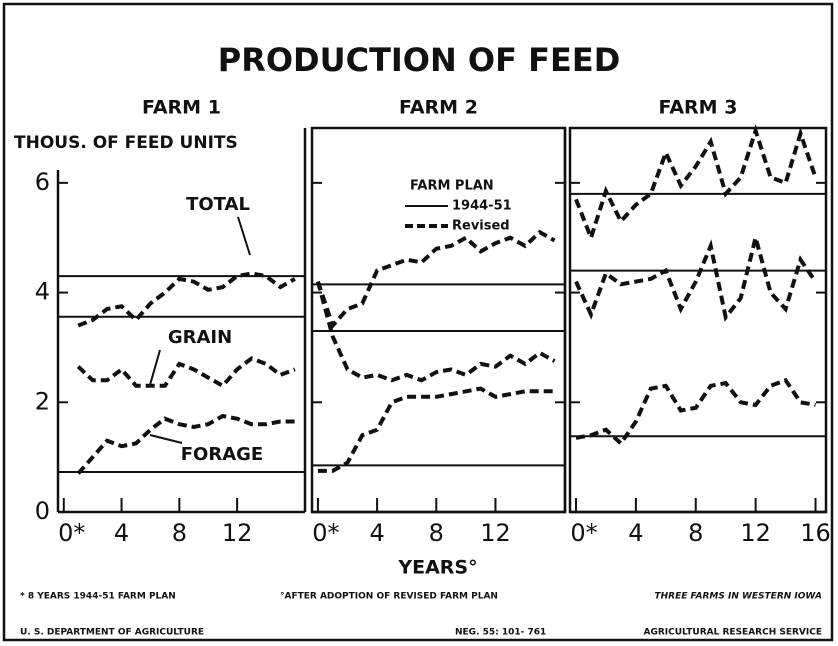 This screenshot has width=838, height=646. I want to click on y-tick-label: 0, so click(42, 511).